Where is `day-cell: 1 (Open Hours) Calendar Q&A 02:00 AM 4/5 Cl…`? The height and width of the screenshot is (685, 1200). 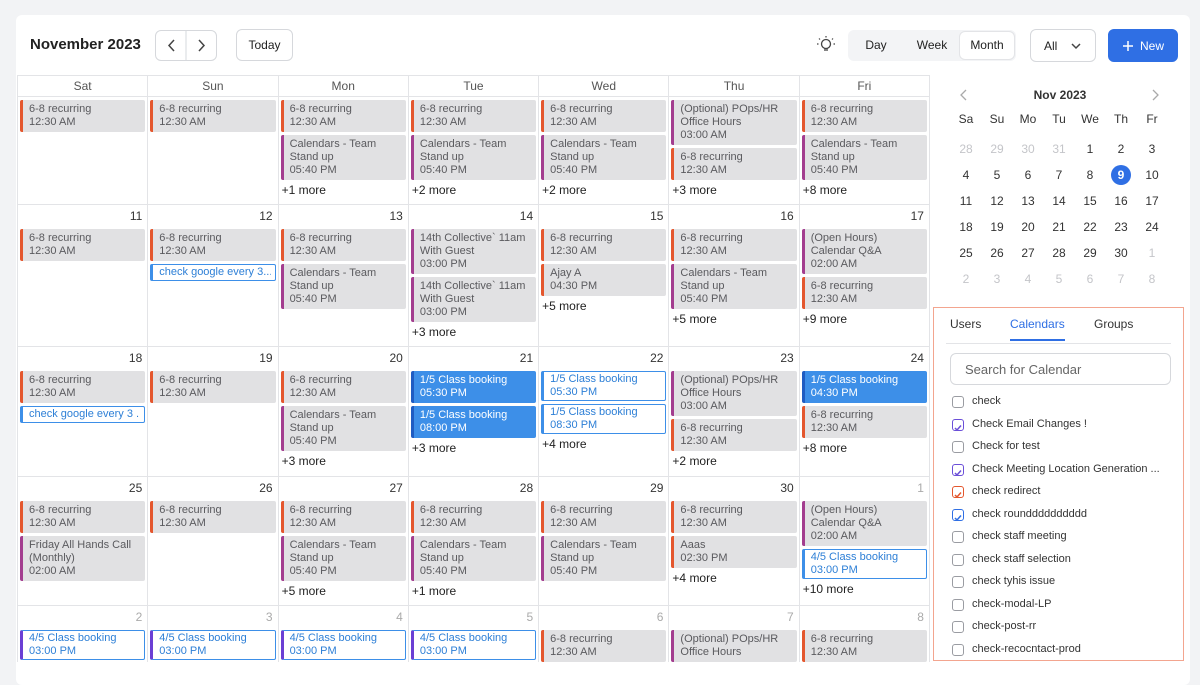
day-cell: 1 (Open Hours) Calendar Q&A 02:00 AM 4/5 Cl… is located at coordinates (864, 541).